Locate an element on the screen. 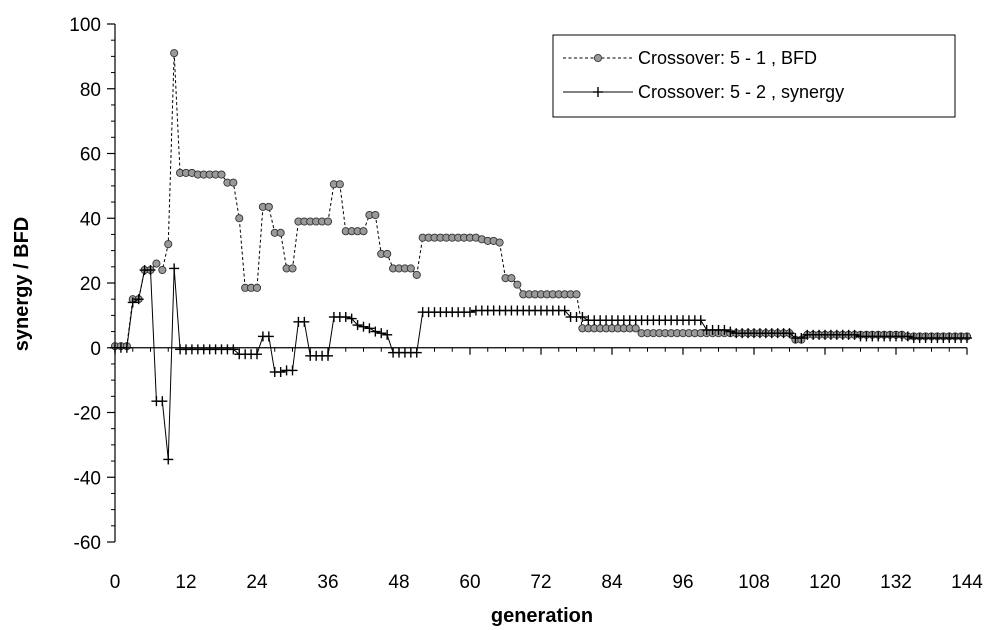 This screenshot has height=630, width=997. x-tick-label: 108 is located at coordinates (754, 582).